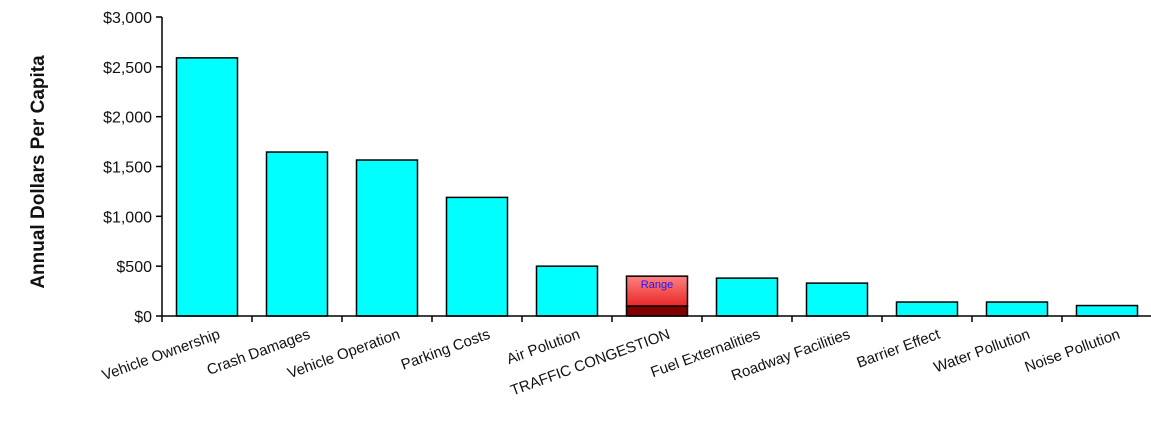 This screenshot has height=443, width=1151. Describe the element at coordinates (981, 351) in the screenshot. I see `x-tick-label: Water Pollution` at that location.